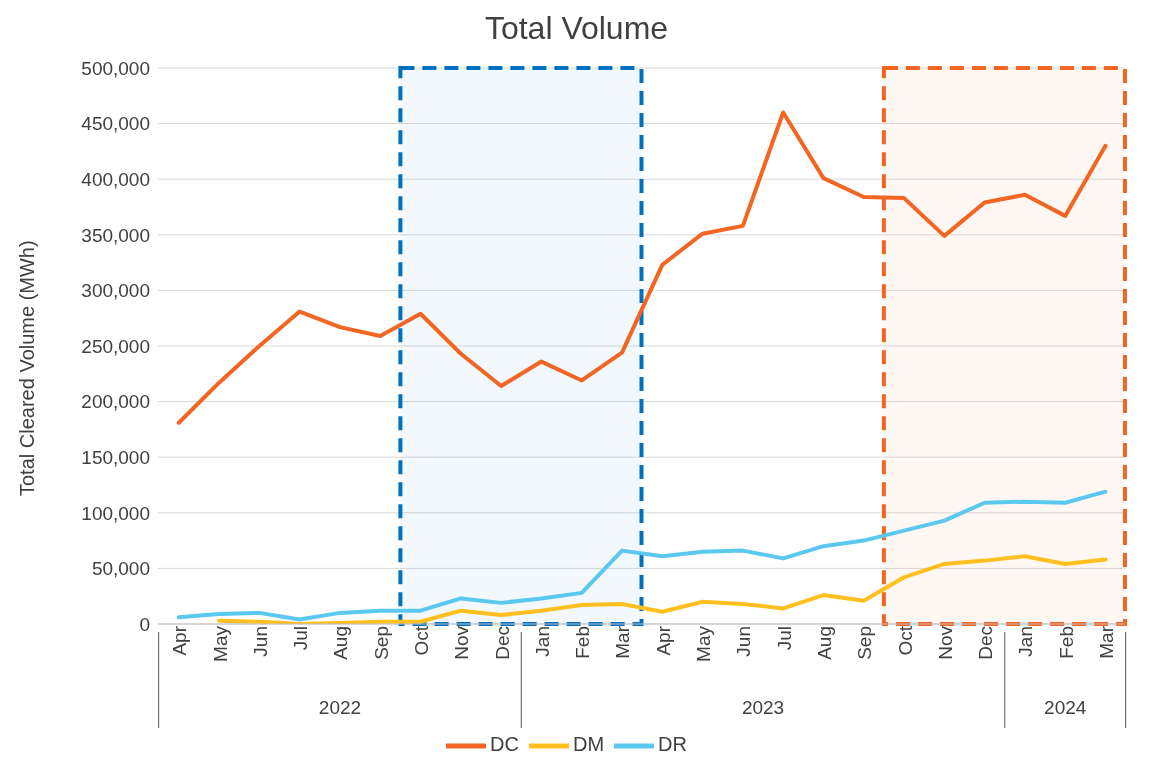 This screenshot has width=1153, height=778. Describe the element at coordinates (504, 744) in the screenshot. I see `legend-label: DC` at that location.